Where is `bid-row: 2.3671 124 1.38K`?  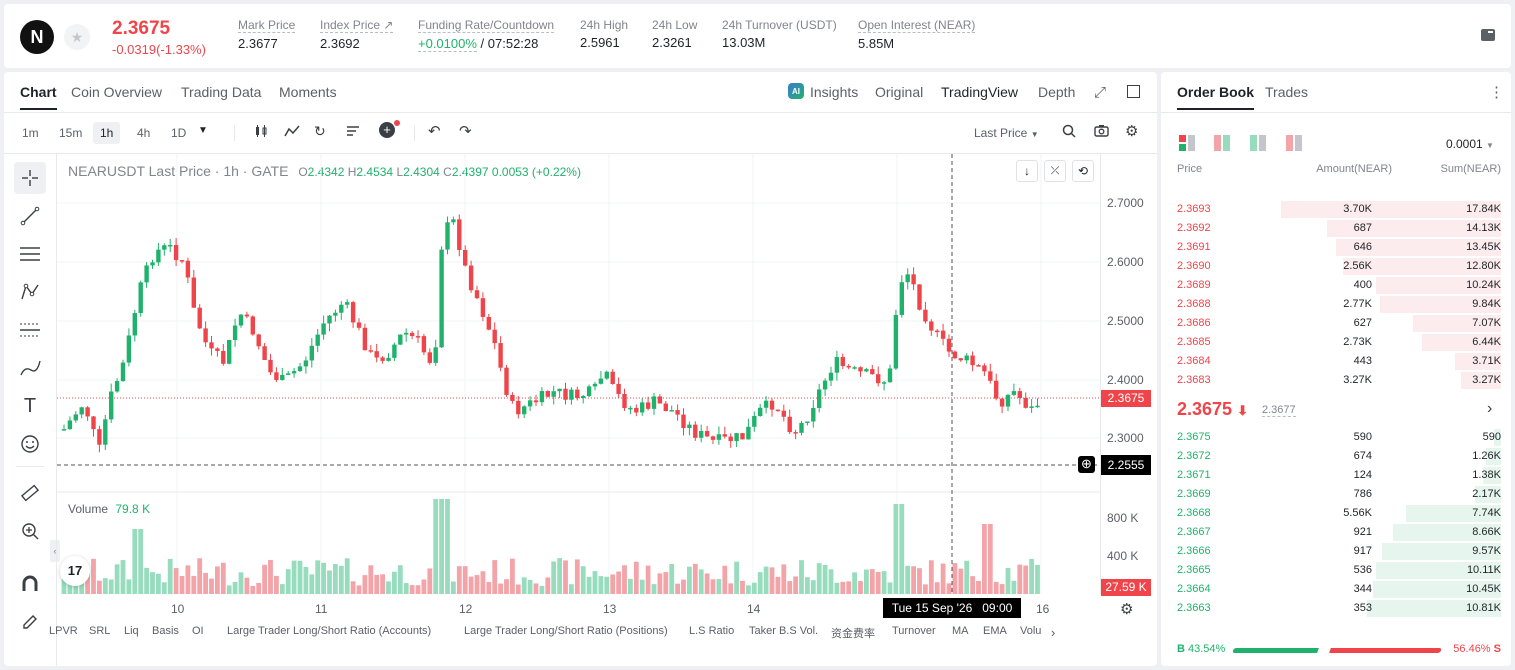 bid-row: 2.3671 124 1.38K is located at coordinates (1336, 475).